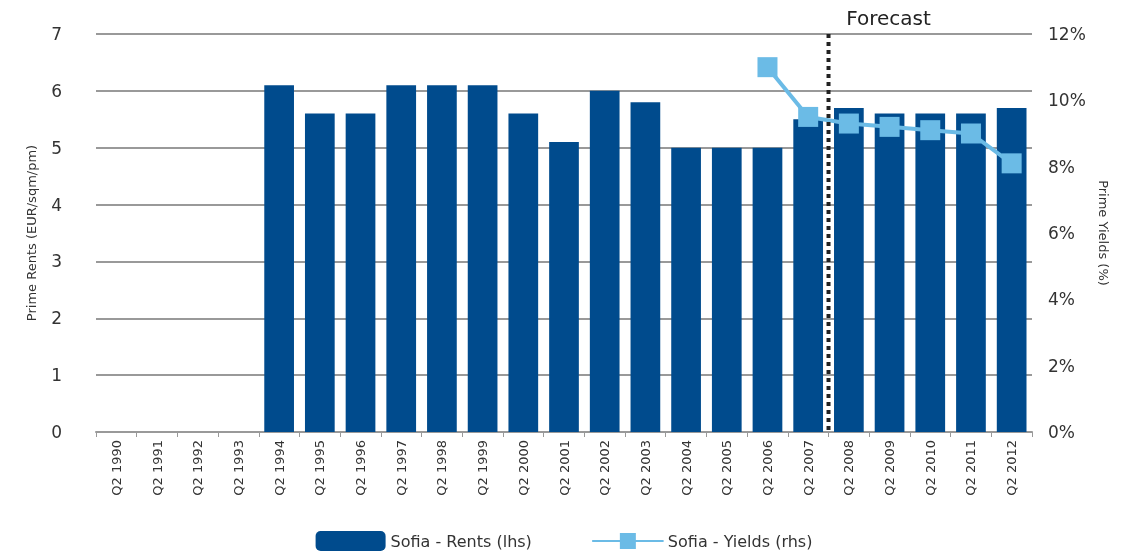 The image size is (1128, 560). What do you see at coordinates (320, 468) in the screenshot?
I see `x-tick-label: Q2 1995` at bounding box center [320, 468].